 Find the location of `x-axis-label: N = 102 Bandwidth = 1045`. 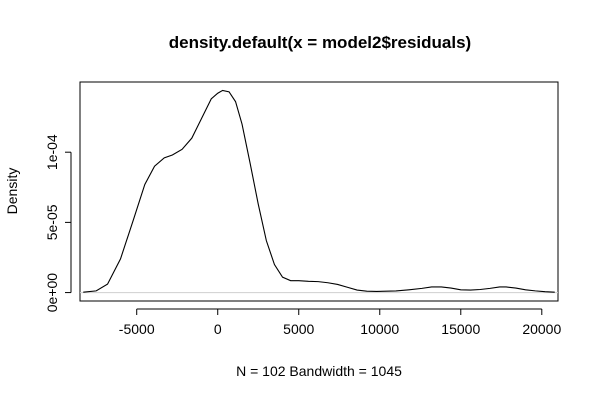

x-axis-label: N = 102 Bandwidth = 1045 is located at coordinates (319, 371).